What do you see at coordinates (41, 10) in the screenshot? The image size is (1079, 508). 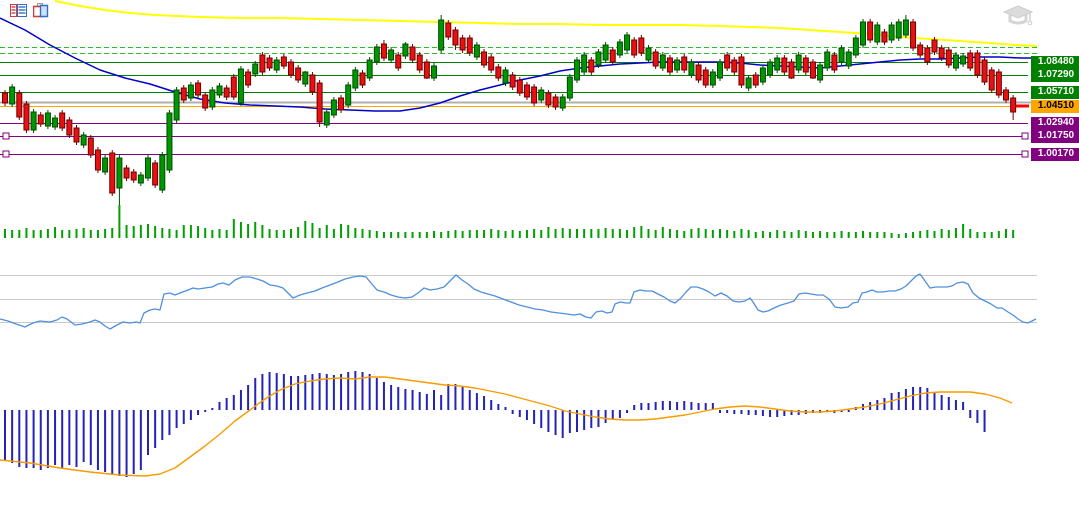 I see `save-template-icon` at bounding box center [41, 10].